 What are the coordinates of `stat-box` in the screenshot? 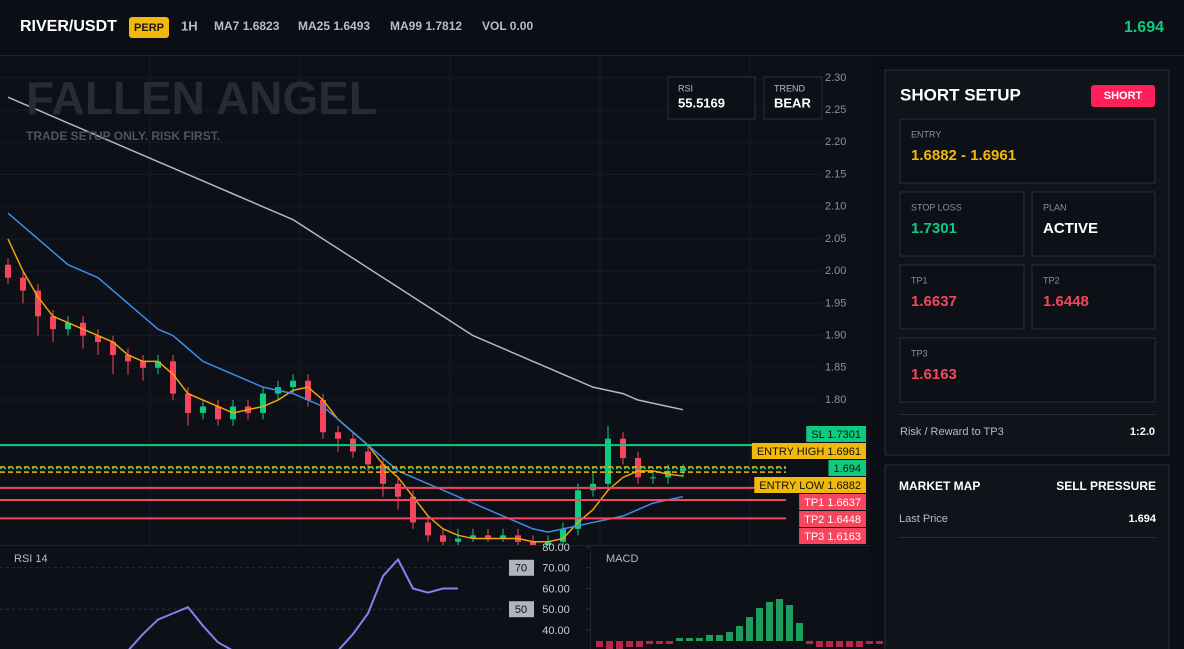 It's located at (711, 98).